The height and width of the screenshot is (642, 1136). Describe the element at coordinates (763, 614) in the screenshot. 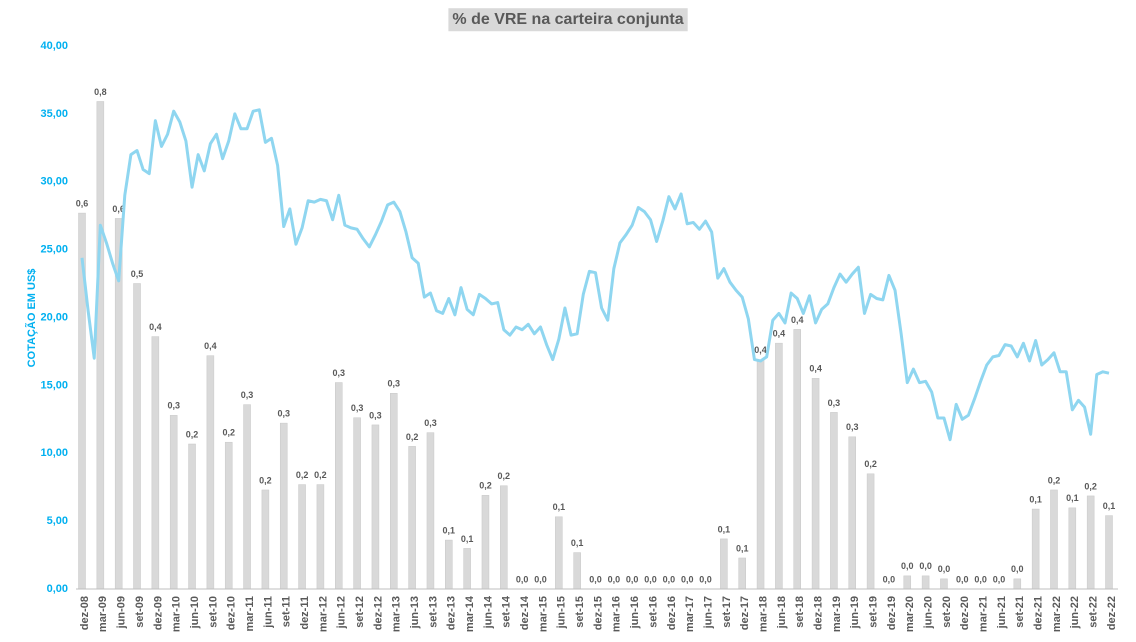

I see `x-tick-label: mar-18` at that location.